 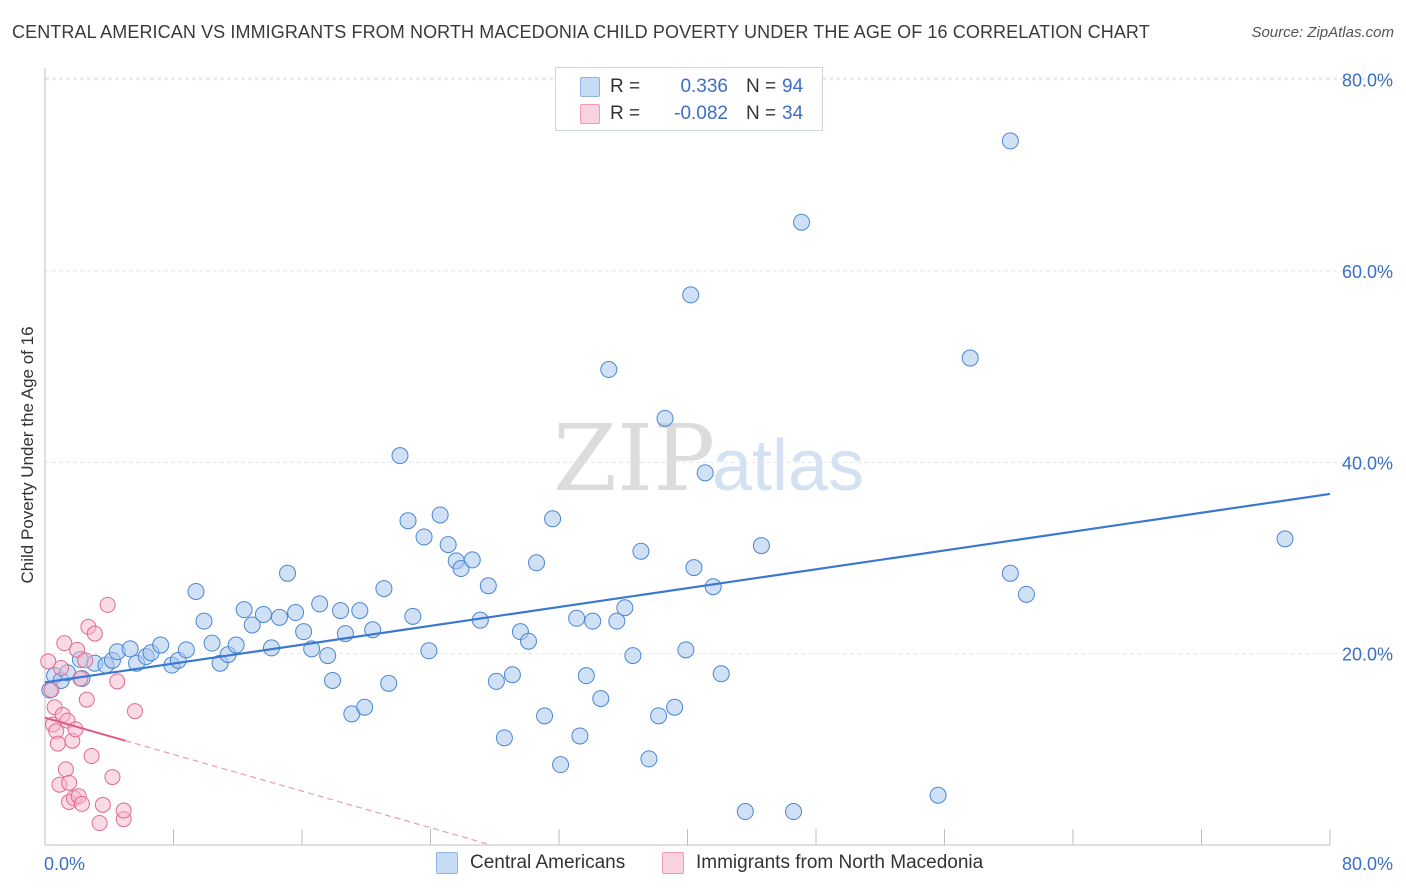 I want to click on y-tick-label: 60.0%, so click(x=1367, y=272).